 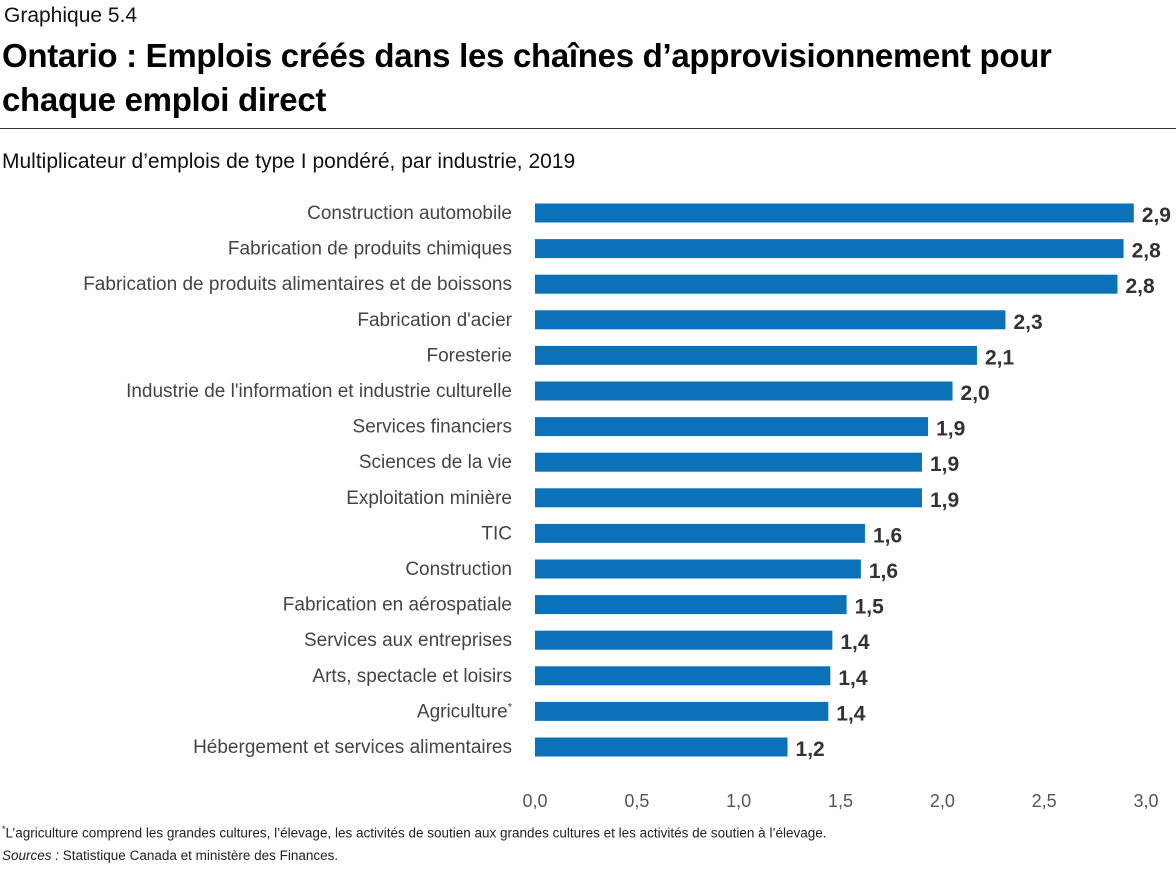 I want to click on value-label: 2,0, so click(x=975, y=393).